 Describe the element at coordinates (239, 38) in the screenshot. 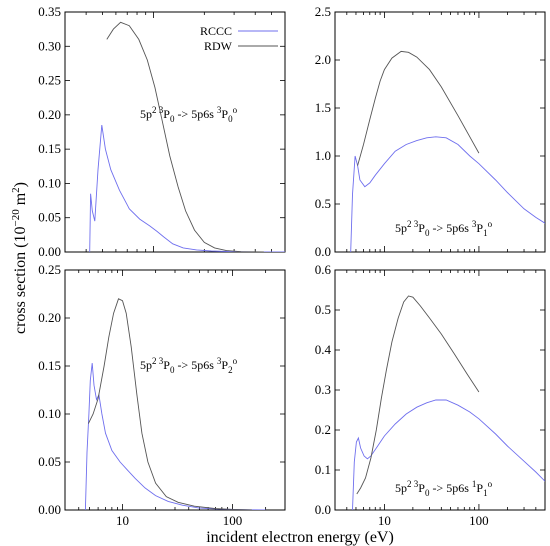

I see `legend: RCCC RDW` at that location.